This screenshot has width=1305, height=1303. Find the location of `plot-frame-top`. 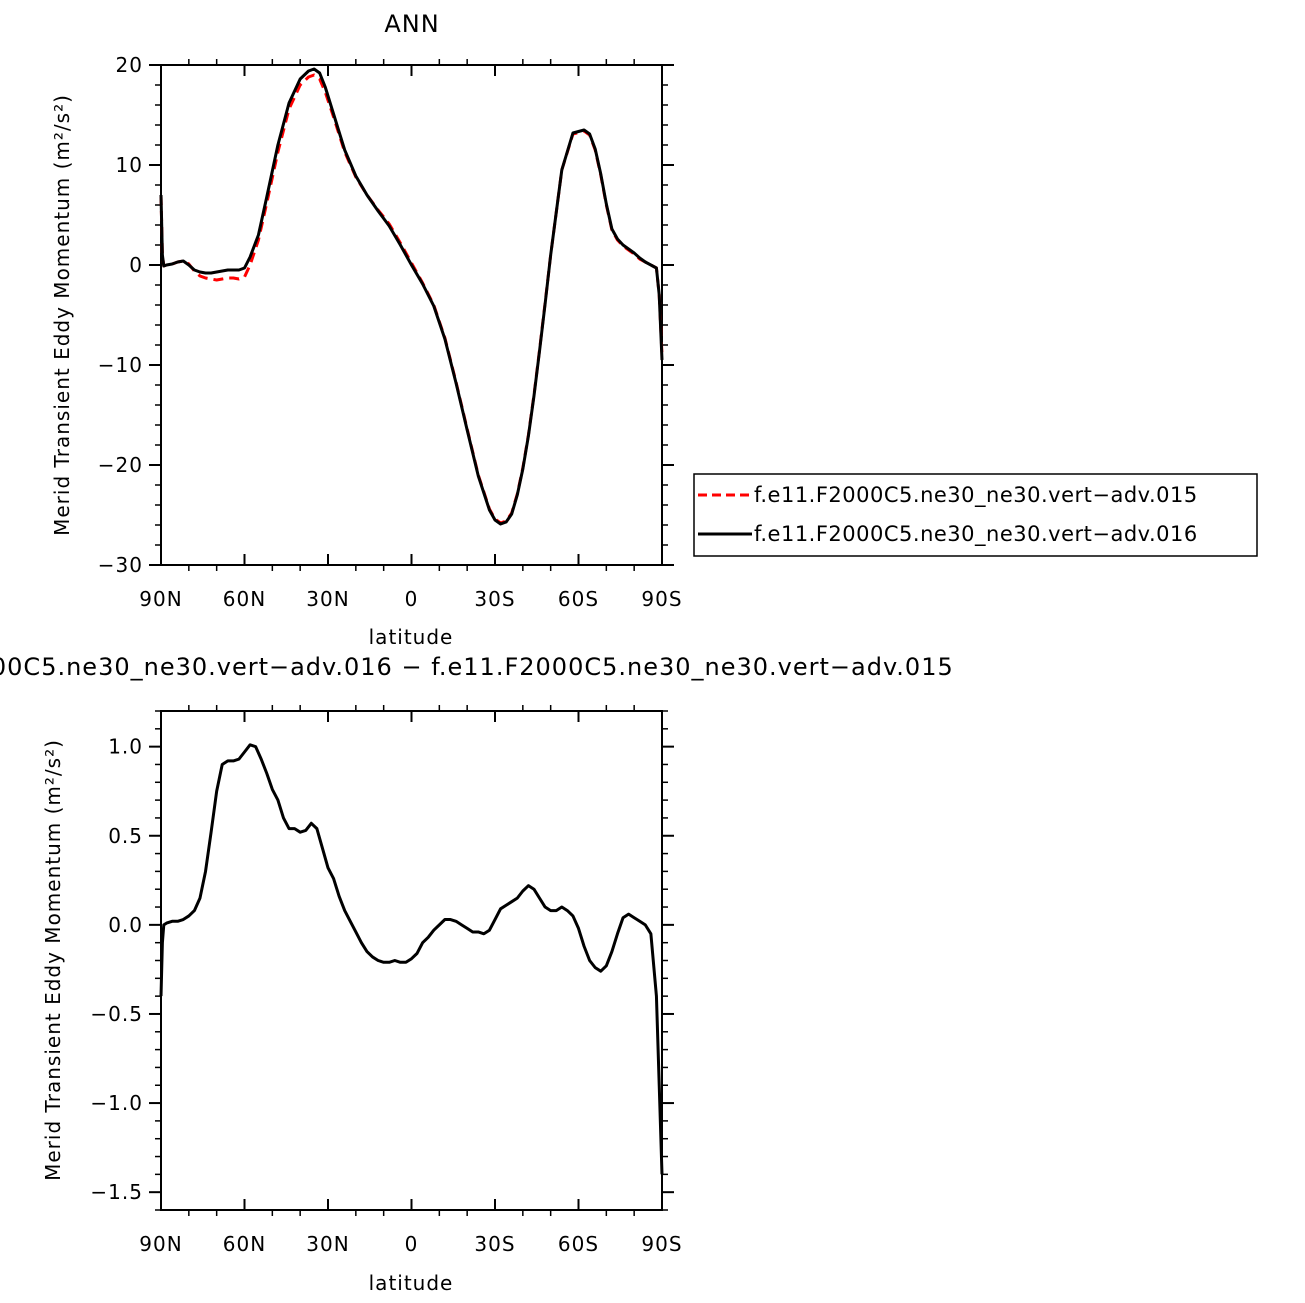

plot-frame-top is located at coordinates (411, 315).